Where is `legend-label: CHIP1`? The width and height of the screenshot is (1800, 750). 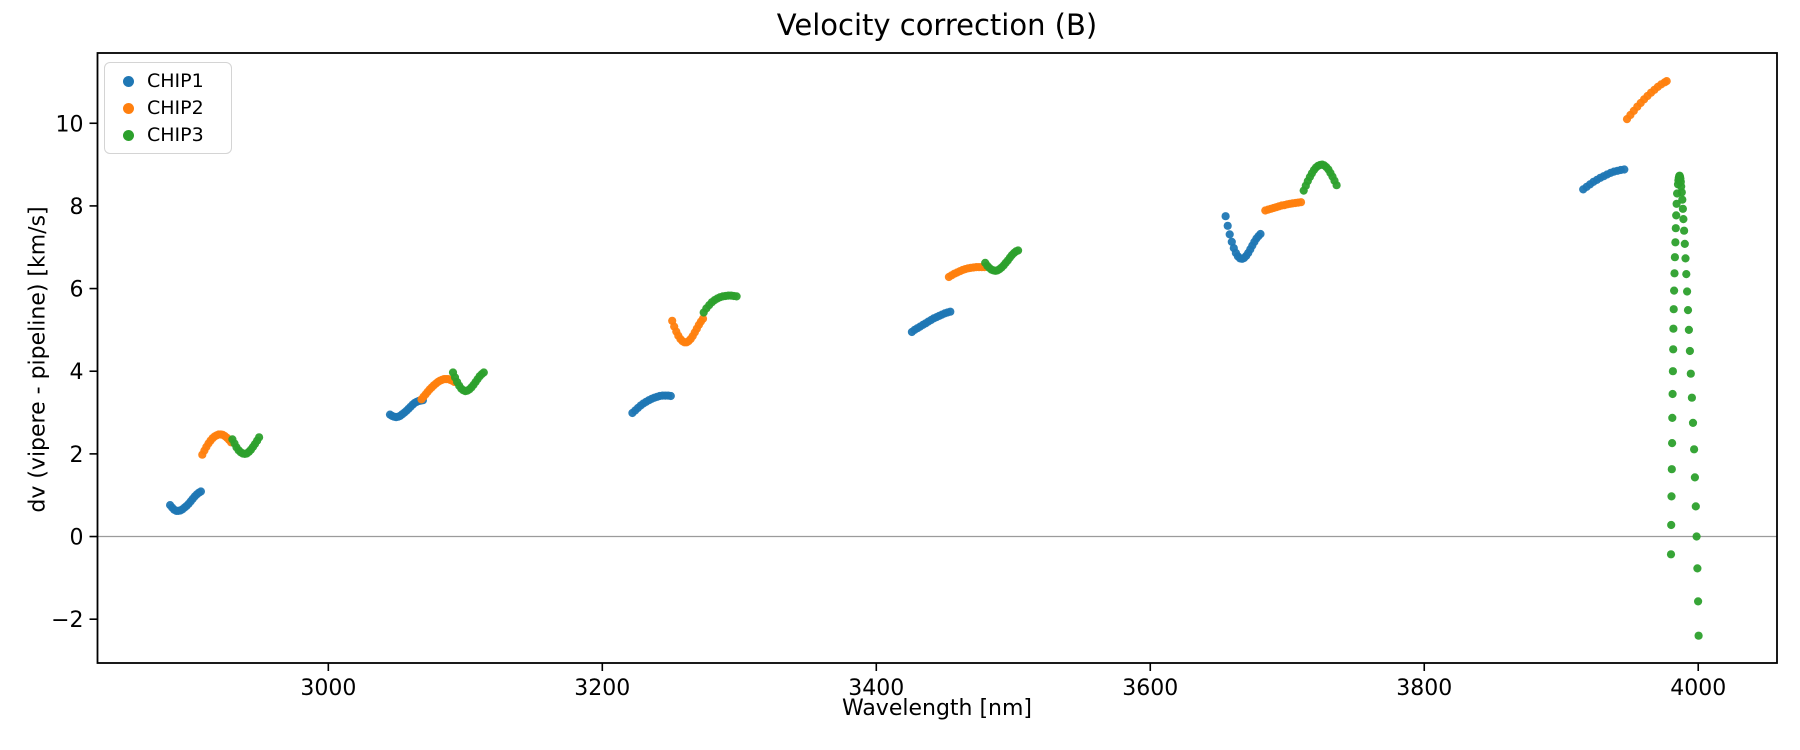 legend-label: CHIP1 is located at coordinates (175, 81).